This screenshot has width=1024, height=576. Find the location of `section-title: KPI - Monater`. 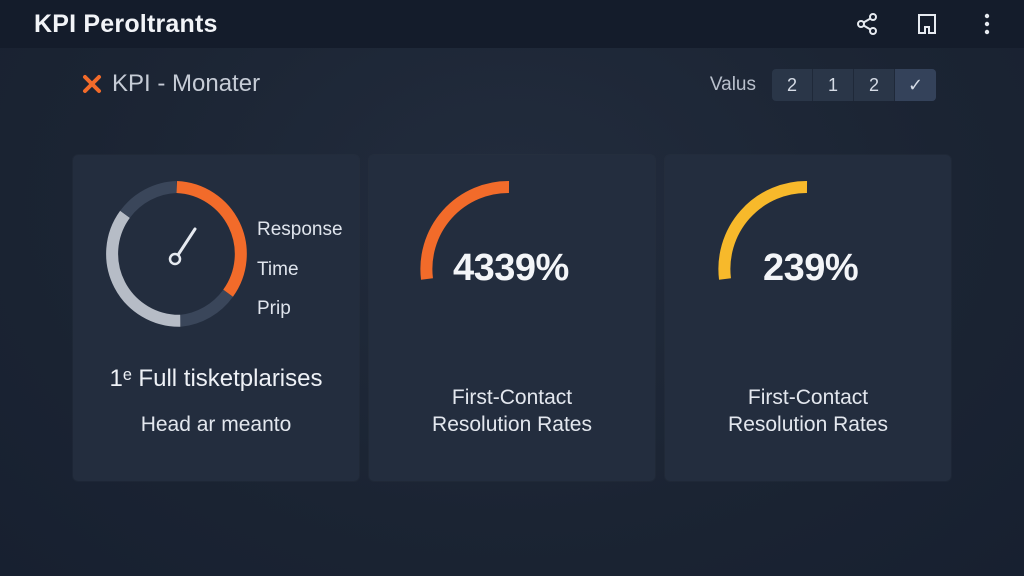

section-title: KPI - Monater is located at coordinates (186, 83).